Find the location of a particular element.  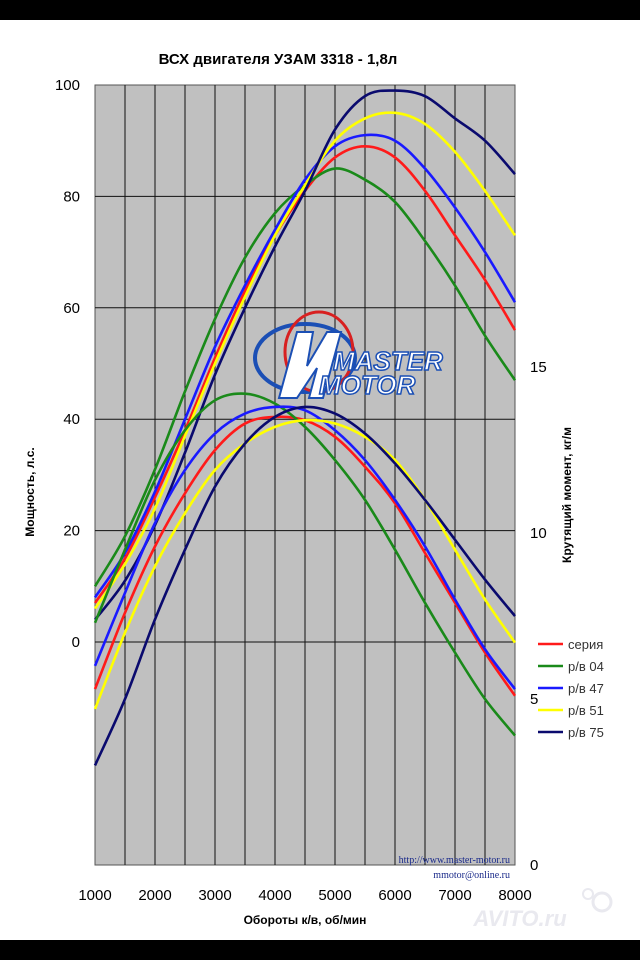

logo-text-bottom: MOTOR is located at coordinates (367, 385).